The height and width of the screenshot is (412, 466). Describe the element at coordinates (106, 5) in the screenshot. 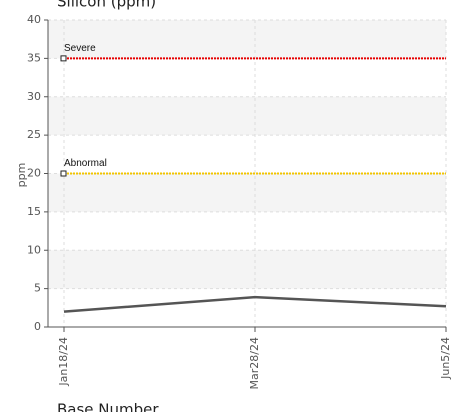

I see `chart-title: Silicon (ppm)` at that location.